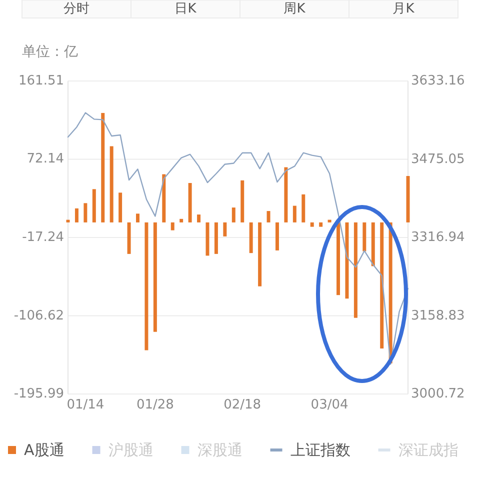 The image size is (480, 480). I want to click on legend-label: 上证指数, so click(320, 450).